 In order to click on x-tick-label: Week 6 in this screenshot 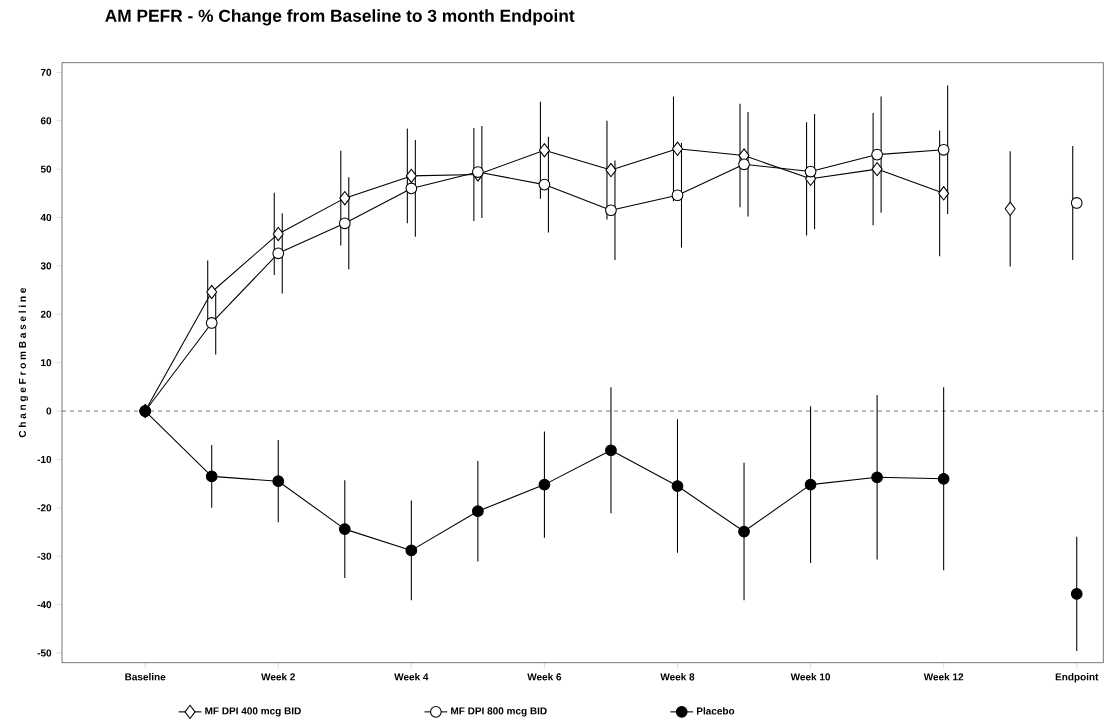, I will do `click(544, 677)`.